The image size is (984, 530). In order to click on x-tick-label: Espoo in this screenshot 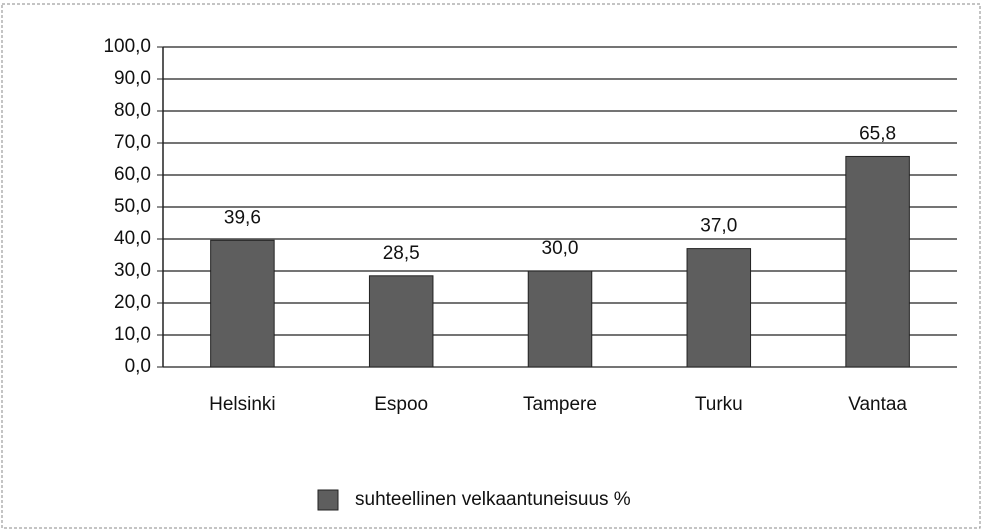, I will do `click(401, 404)`.